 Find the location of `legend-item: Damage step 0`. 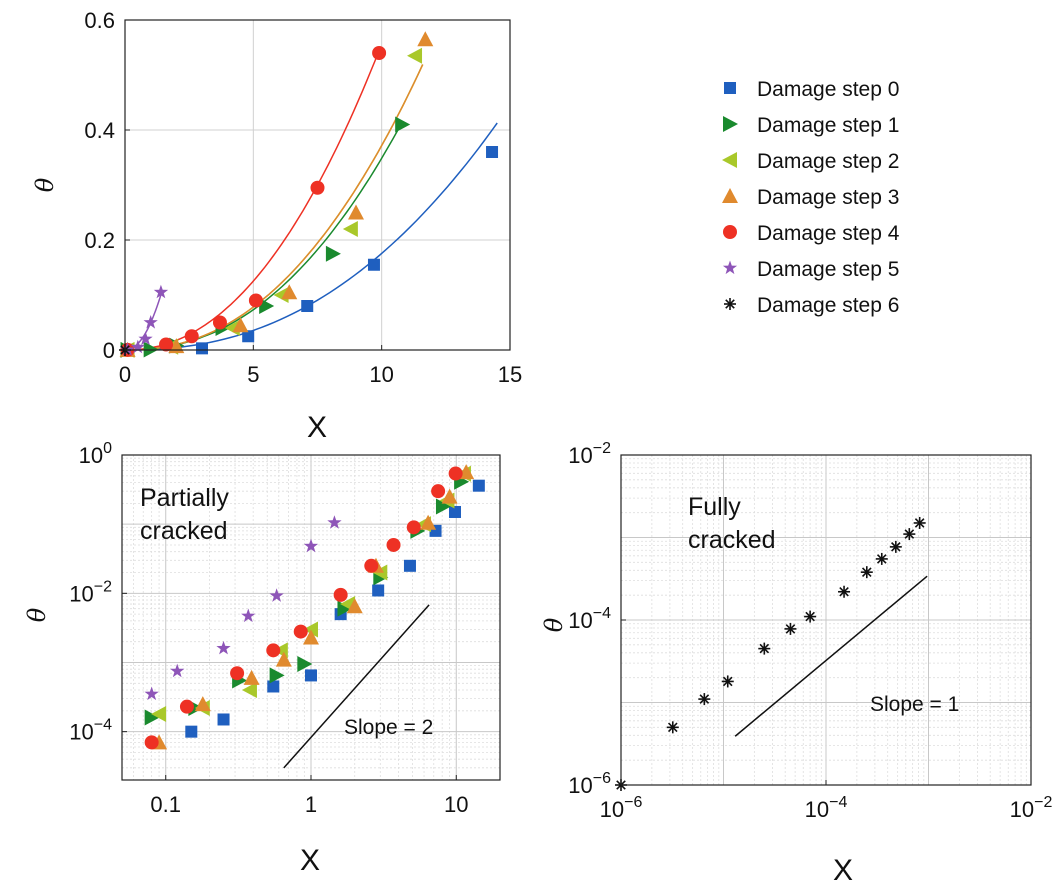

legend-item: Damage step 0 is located at coordinates (811, 89).